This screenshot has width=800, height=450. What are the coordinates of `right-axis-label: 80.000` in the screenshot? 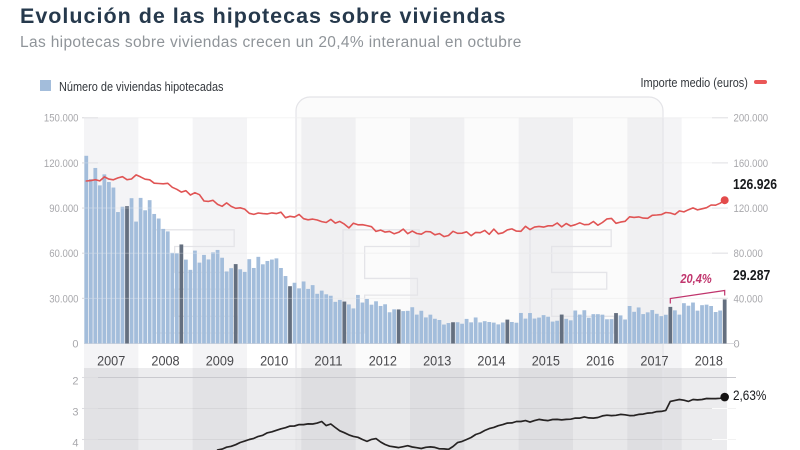 It's located at (748, 254).